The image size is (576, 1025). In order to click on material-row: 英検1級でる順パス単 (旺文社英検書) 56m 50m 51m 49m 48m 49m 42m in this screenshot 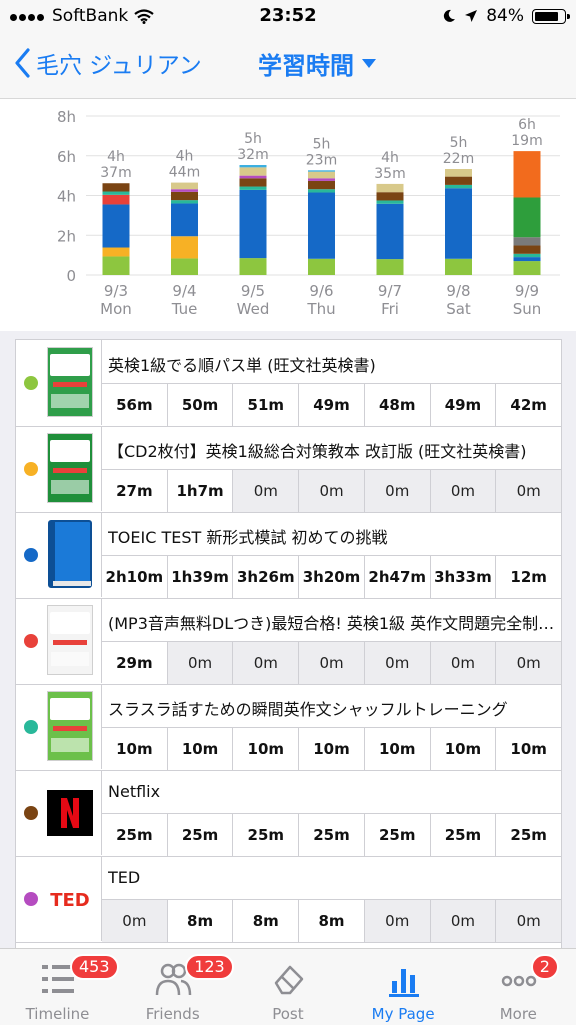, I will do `click(288, 383)`.